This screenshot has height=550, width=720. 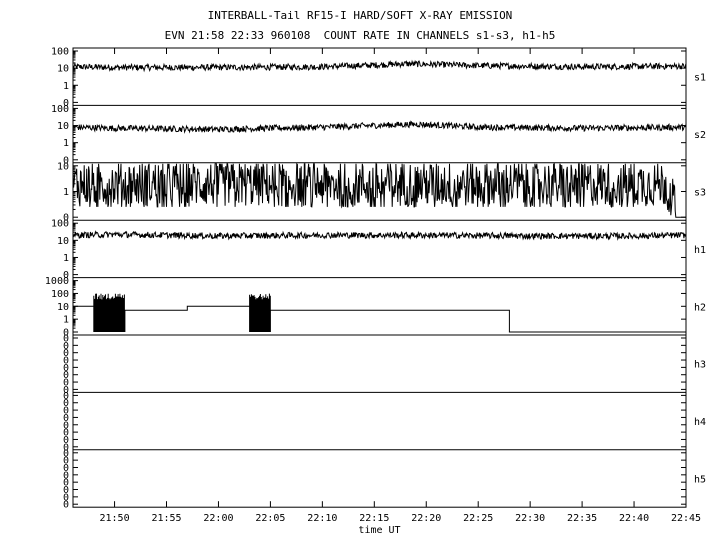 I want to click on x-tick-label: 22:45, so click(x=686, y=518).